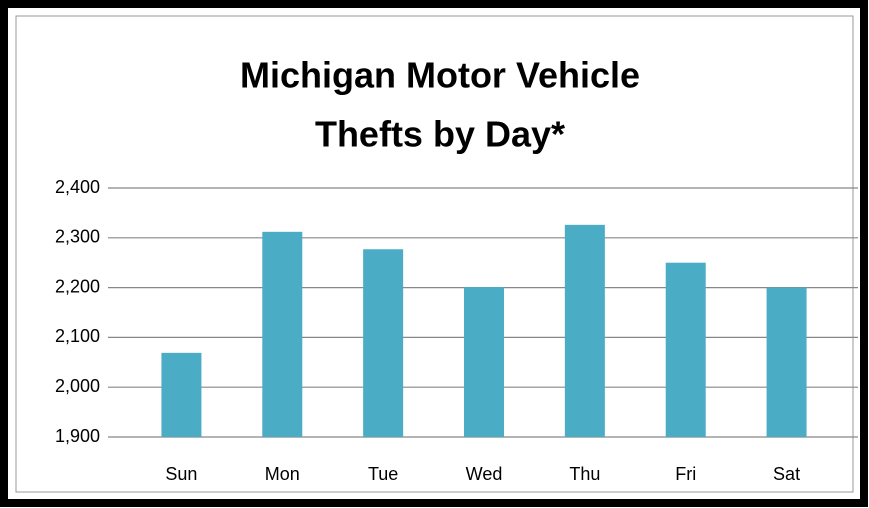 The height and width of the screenshot is (508, 869). I want to click on y-tick-label: 2,300, so click(77, 237).